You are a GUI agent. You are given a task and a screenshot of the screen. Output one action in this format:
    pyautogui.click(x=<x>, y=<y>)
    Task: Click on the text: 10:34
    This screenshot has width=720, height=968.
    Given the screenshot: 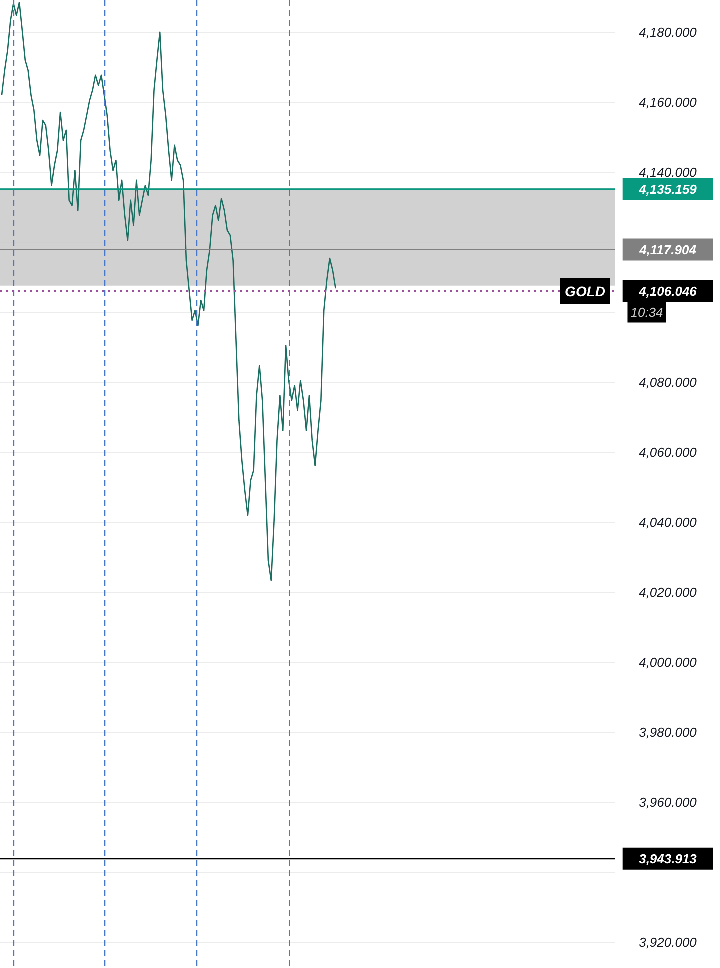 What is the action you would take?
    pyautogui.click(x=647, y=312)
    